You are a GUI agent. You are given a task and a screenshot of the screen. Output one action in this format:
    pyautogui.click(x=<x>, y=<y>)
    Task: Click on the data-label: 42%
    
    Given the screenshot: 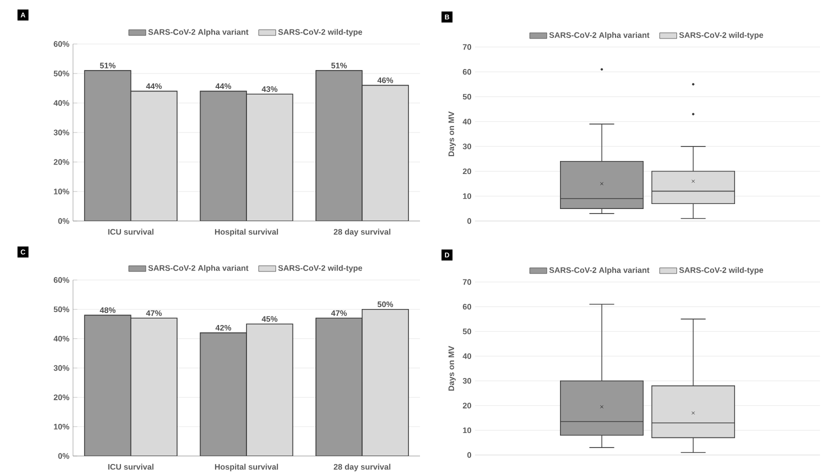 What is the action you would take?
    pyautogui.click(x=223, y=327)
    